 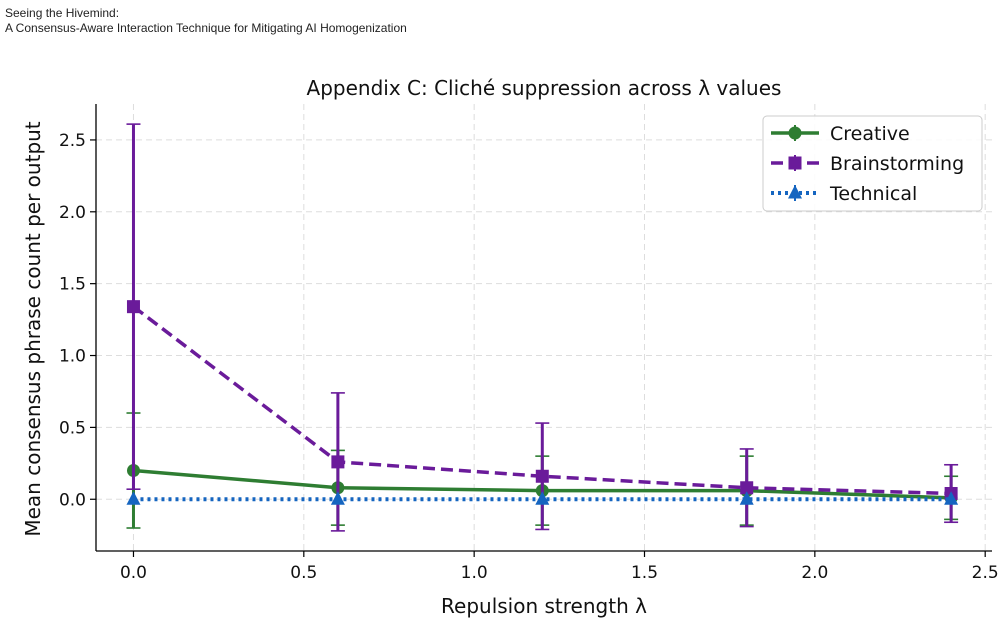 I want to click on x-tick-label: 2.5, so click(x=985, y=573).